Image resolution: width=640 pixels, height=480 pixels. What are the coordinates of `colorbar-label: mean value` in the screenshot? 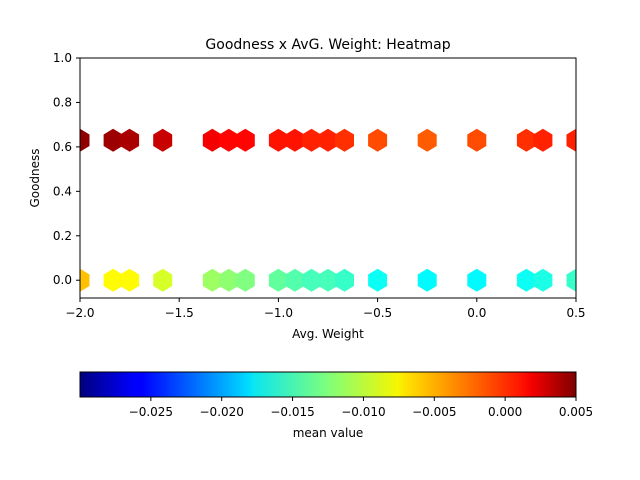 It's located at (328, 433).